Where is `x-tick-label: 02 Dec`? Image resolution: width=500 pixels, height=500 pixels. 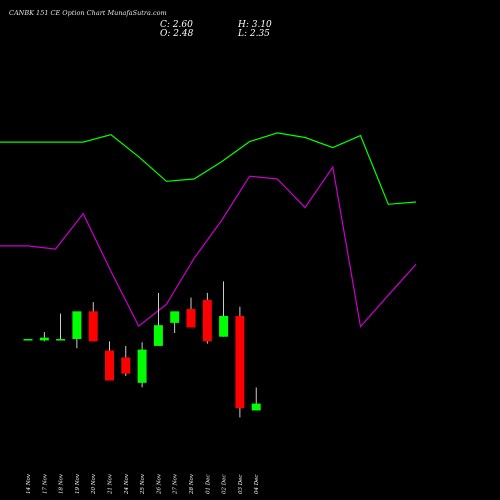
x-tick-label: 02 Dec is located at coordinates (225, 485).